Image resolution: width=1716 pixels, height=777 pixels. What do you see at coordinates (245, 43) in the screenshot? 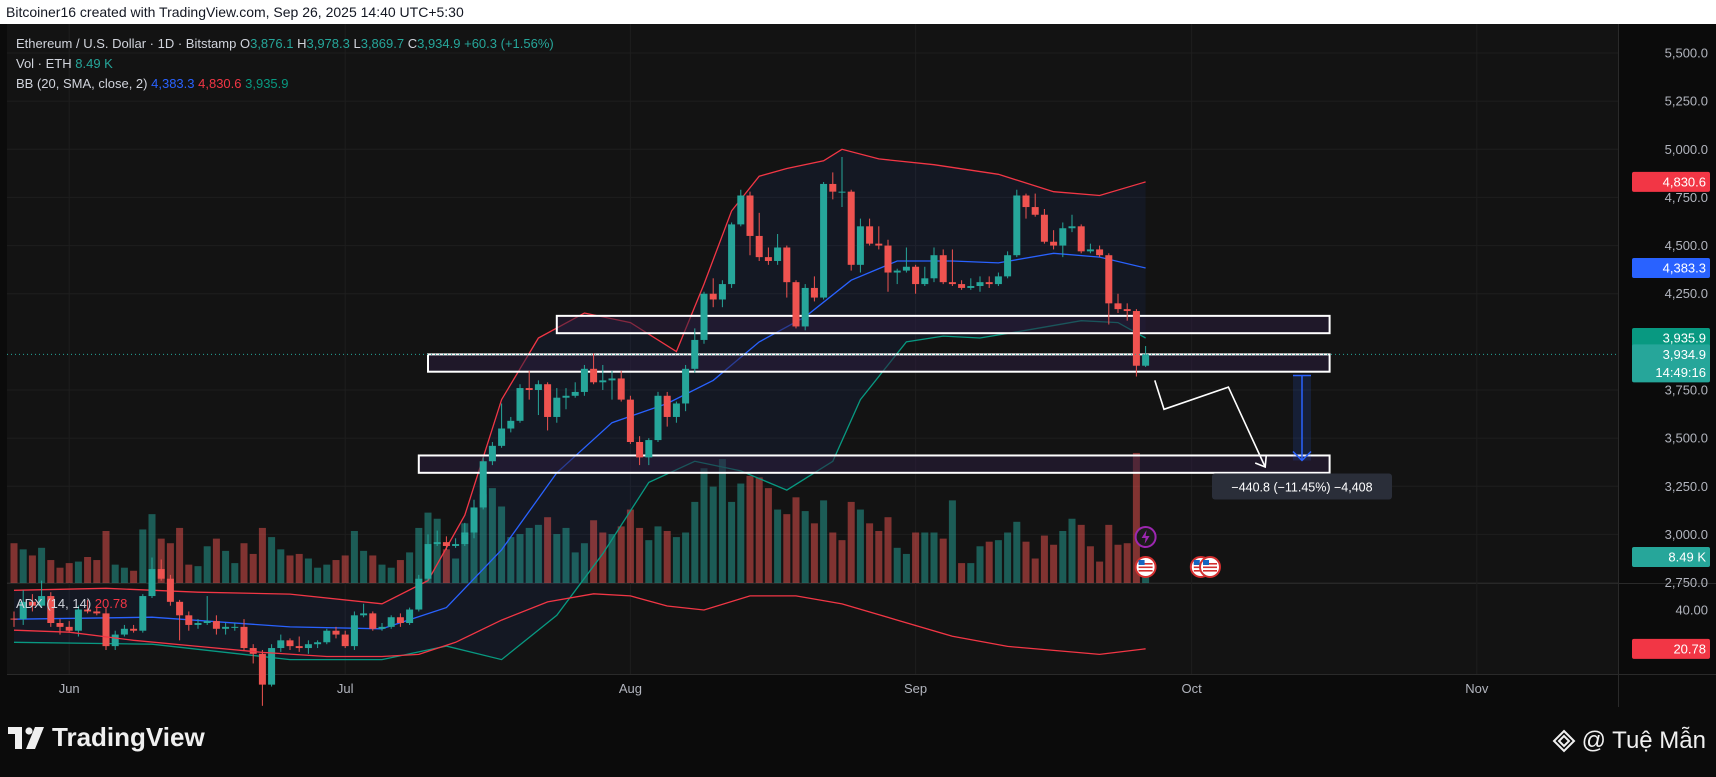
I see `open-label: O` at bounding box center [245, 43].